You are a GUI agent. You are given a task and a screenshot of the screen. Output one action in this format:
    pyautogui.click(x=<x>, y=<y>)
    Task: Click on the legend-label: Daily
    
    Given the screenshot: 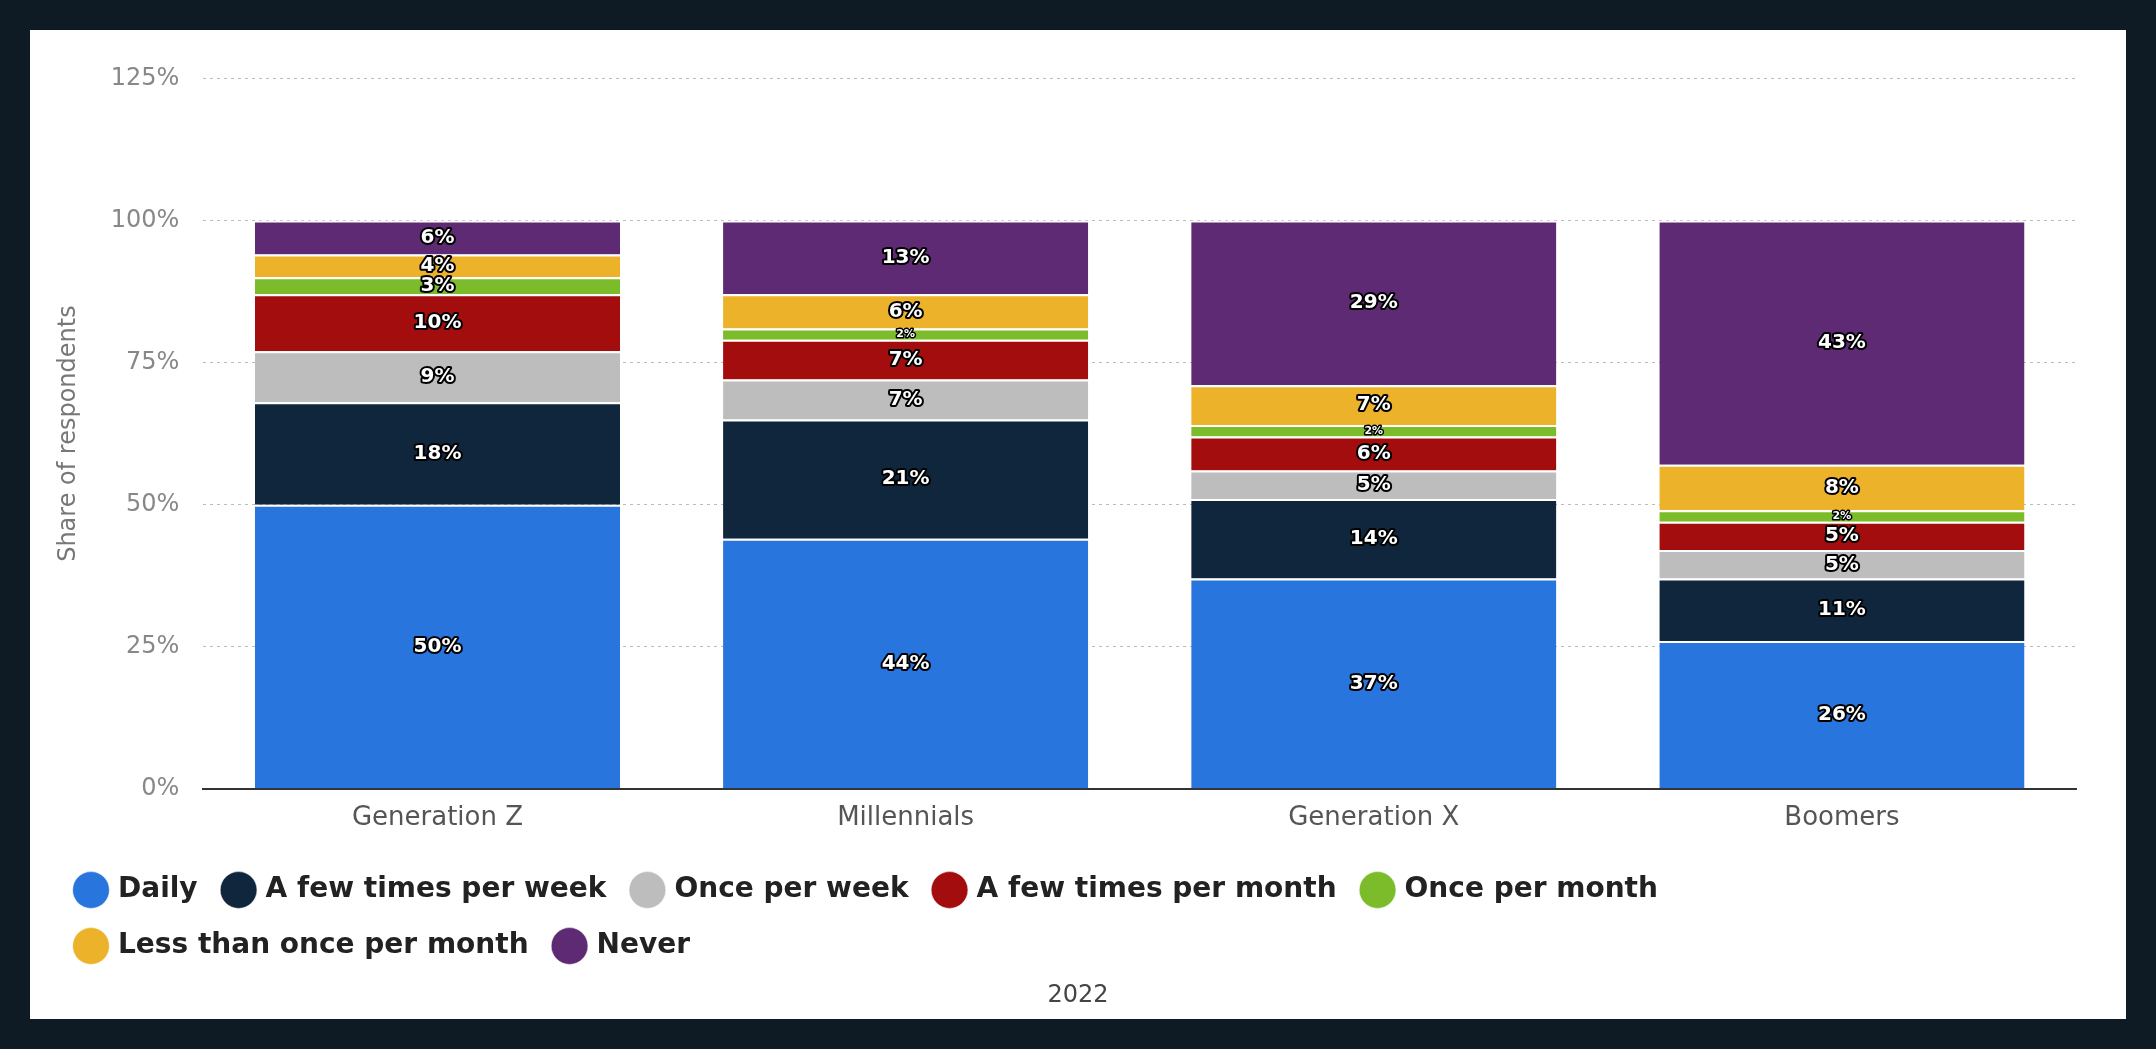 What is the action you would take?
    pyautogui.click(x=158, y=888)
    